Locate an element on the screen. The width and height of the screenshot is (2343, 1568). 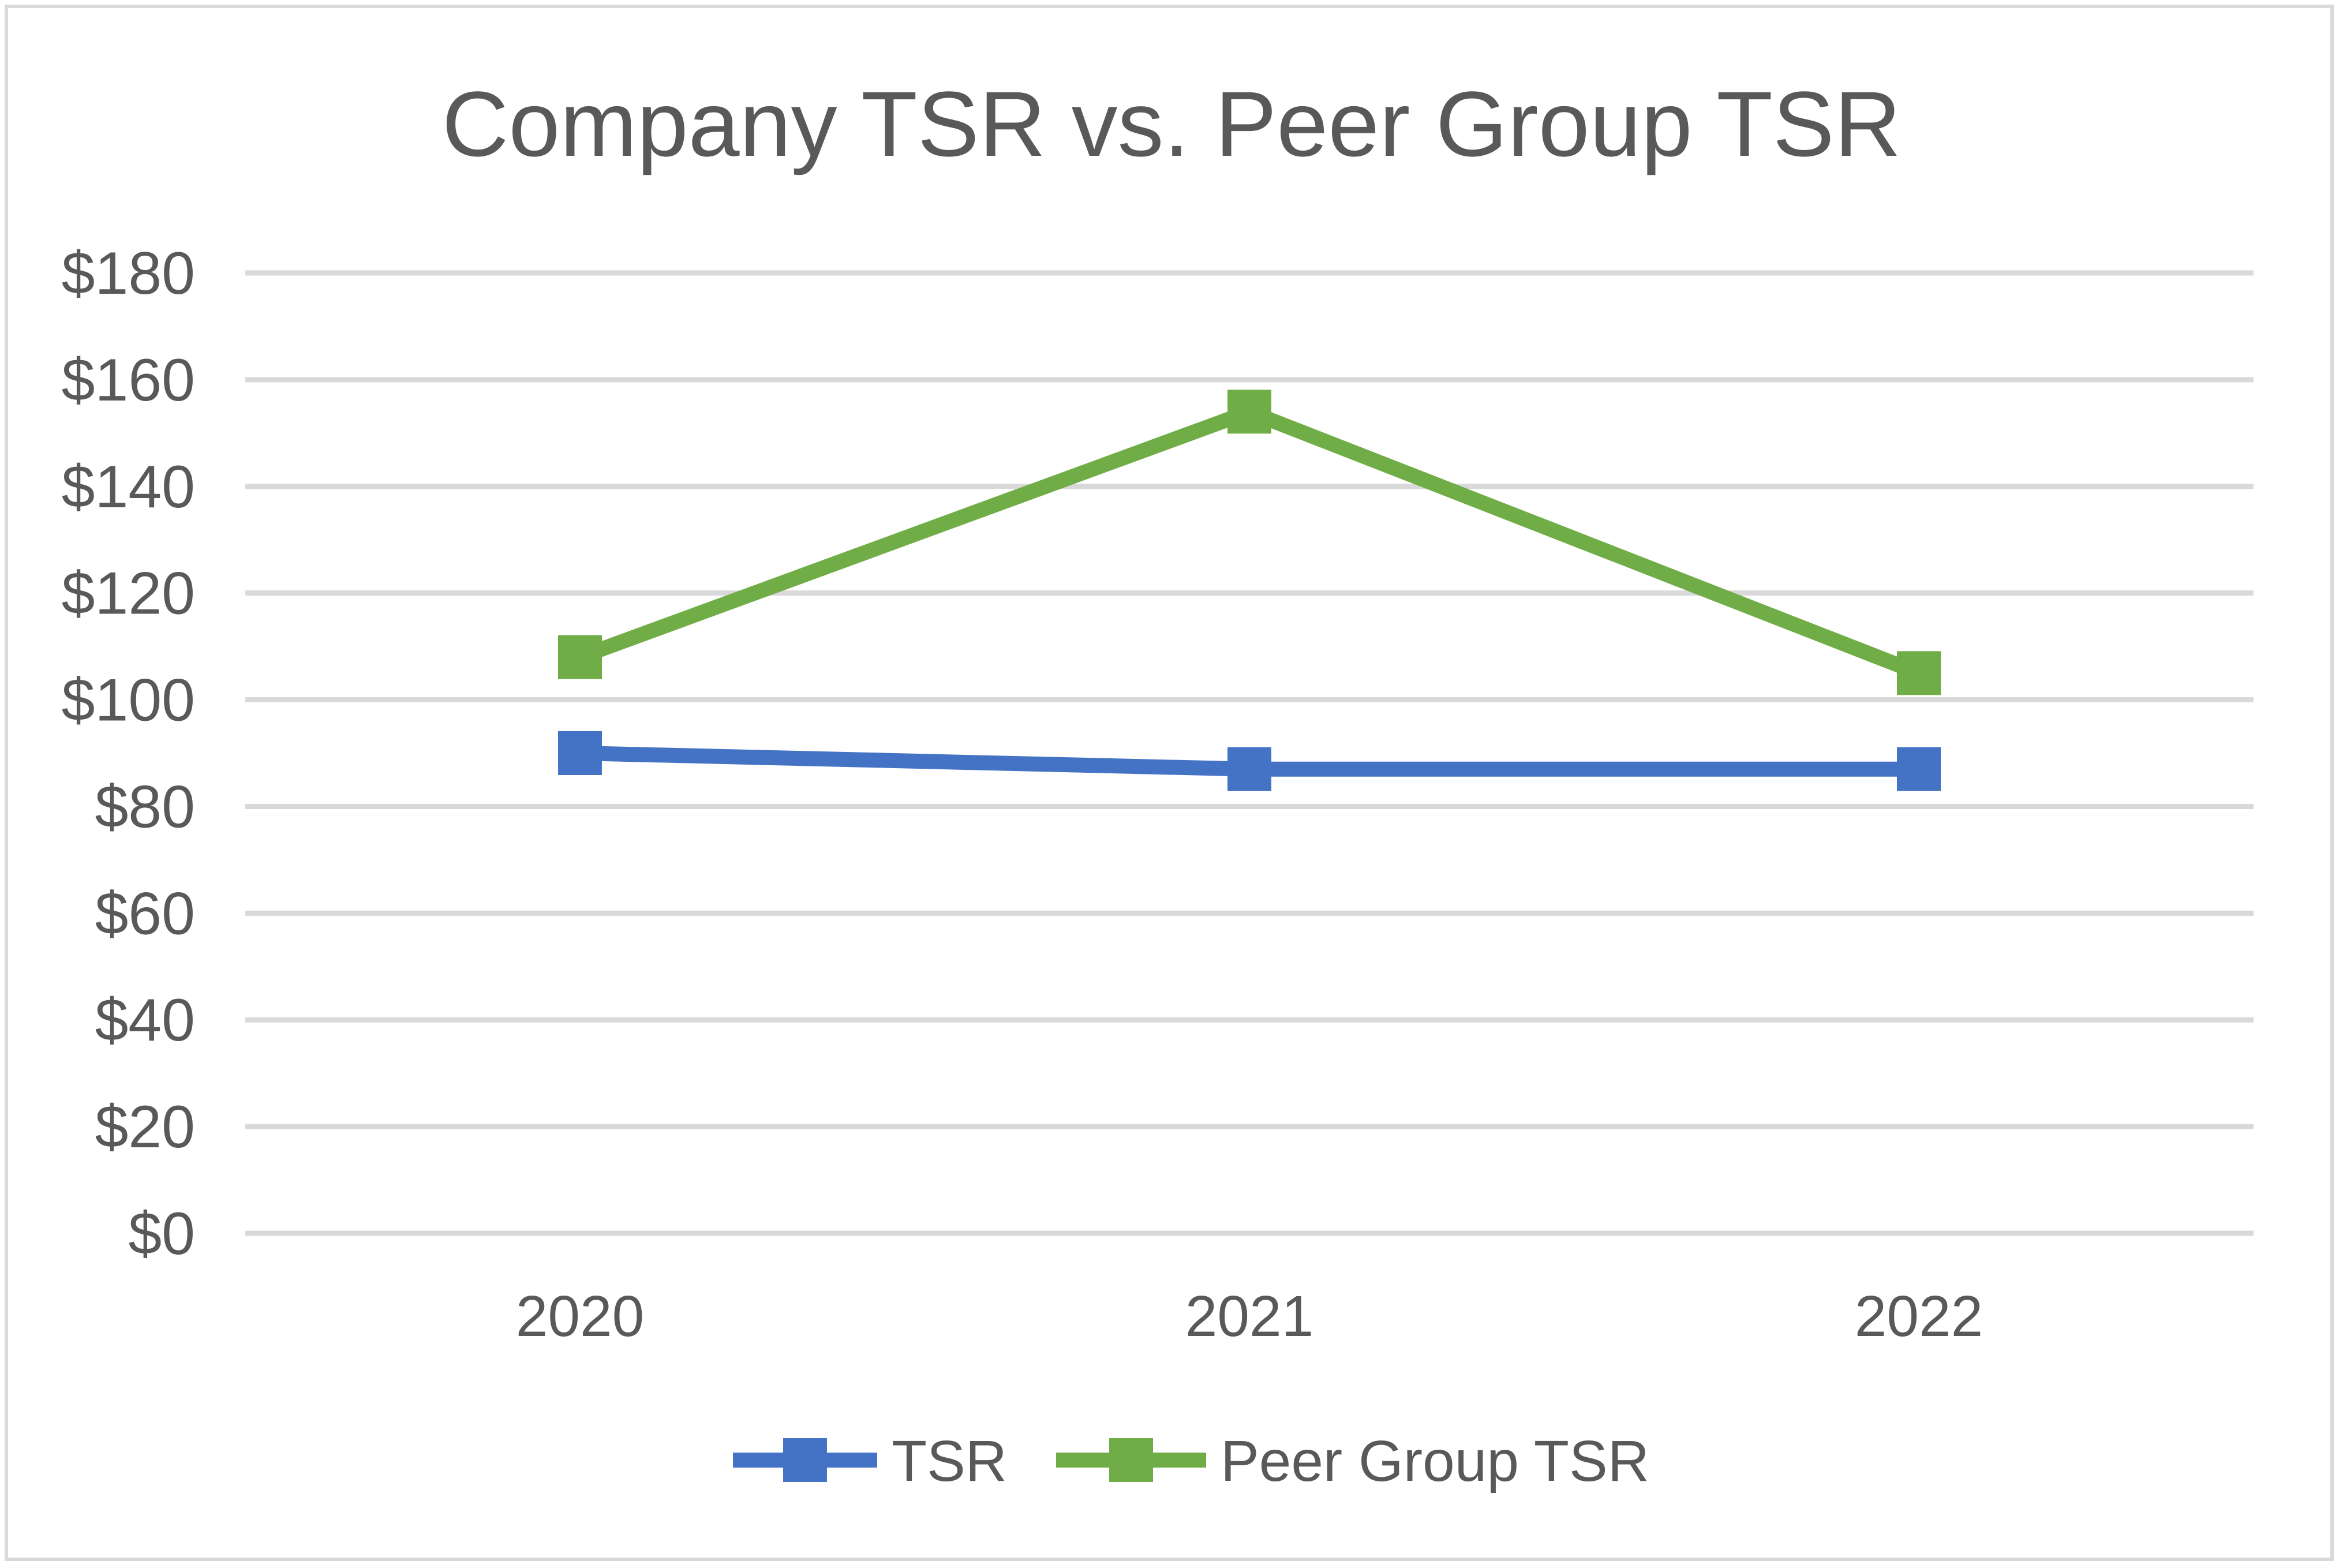
y-tick-label: $60 is located at coordinates (145, 913).